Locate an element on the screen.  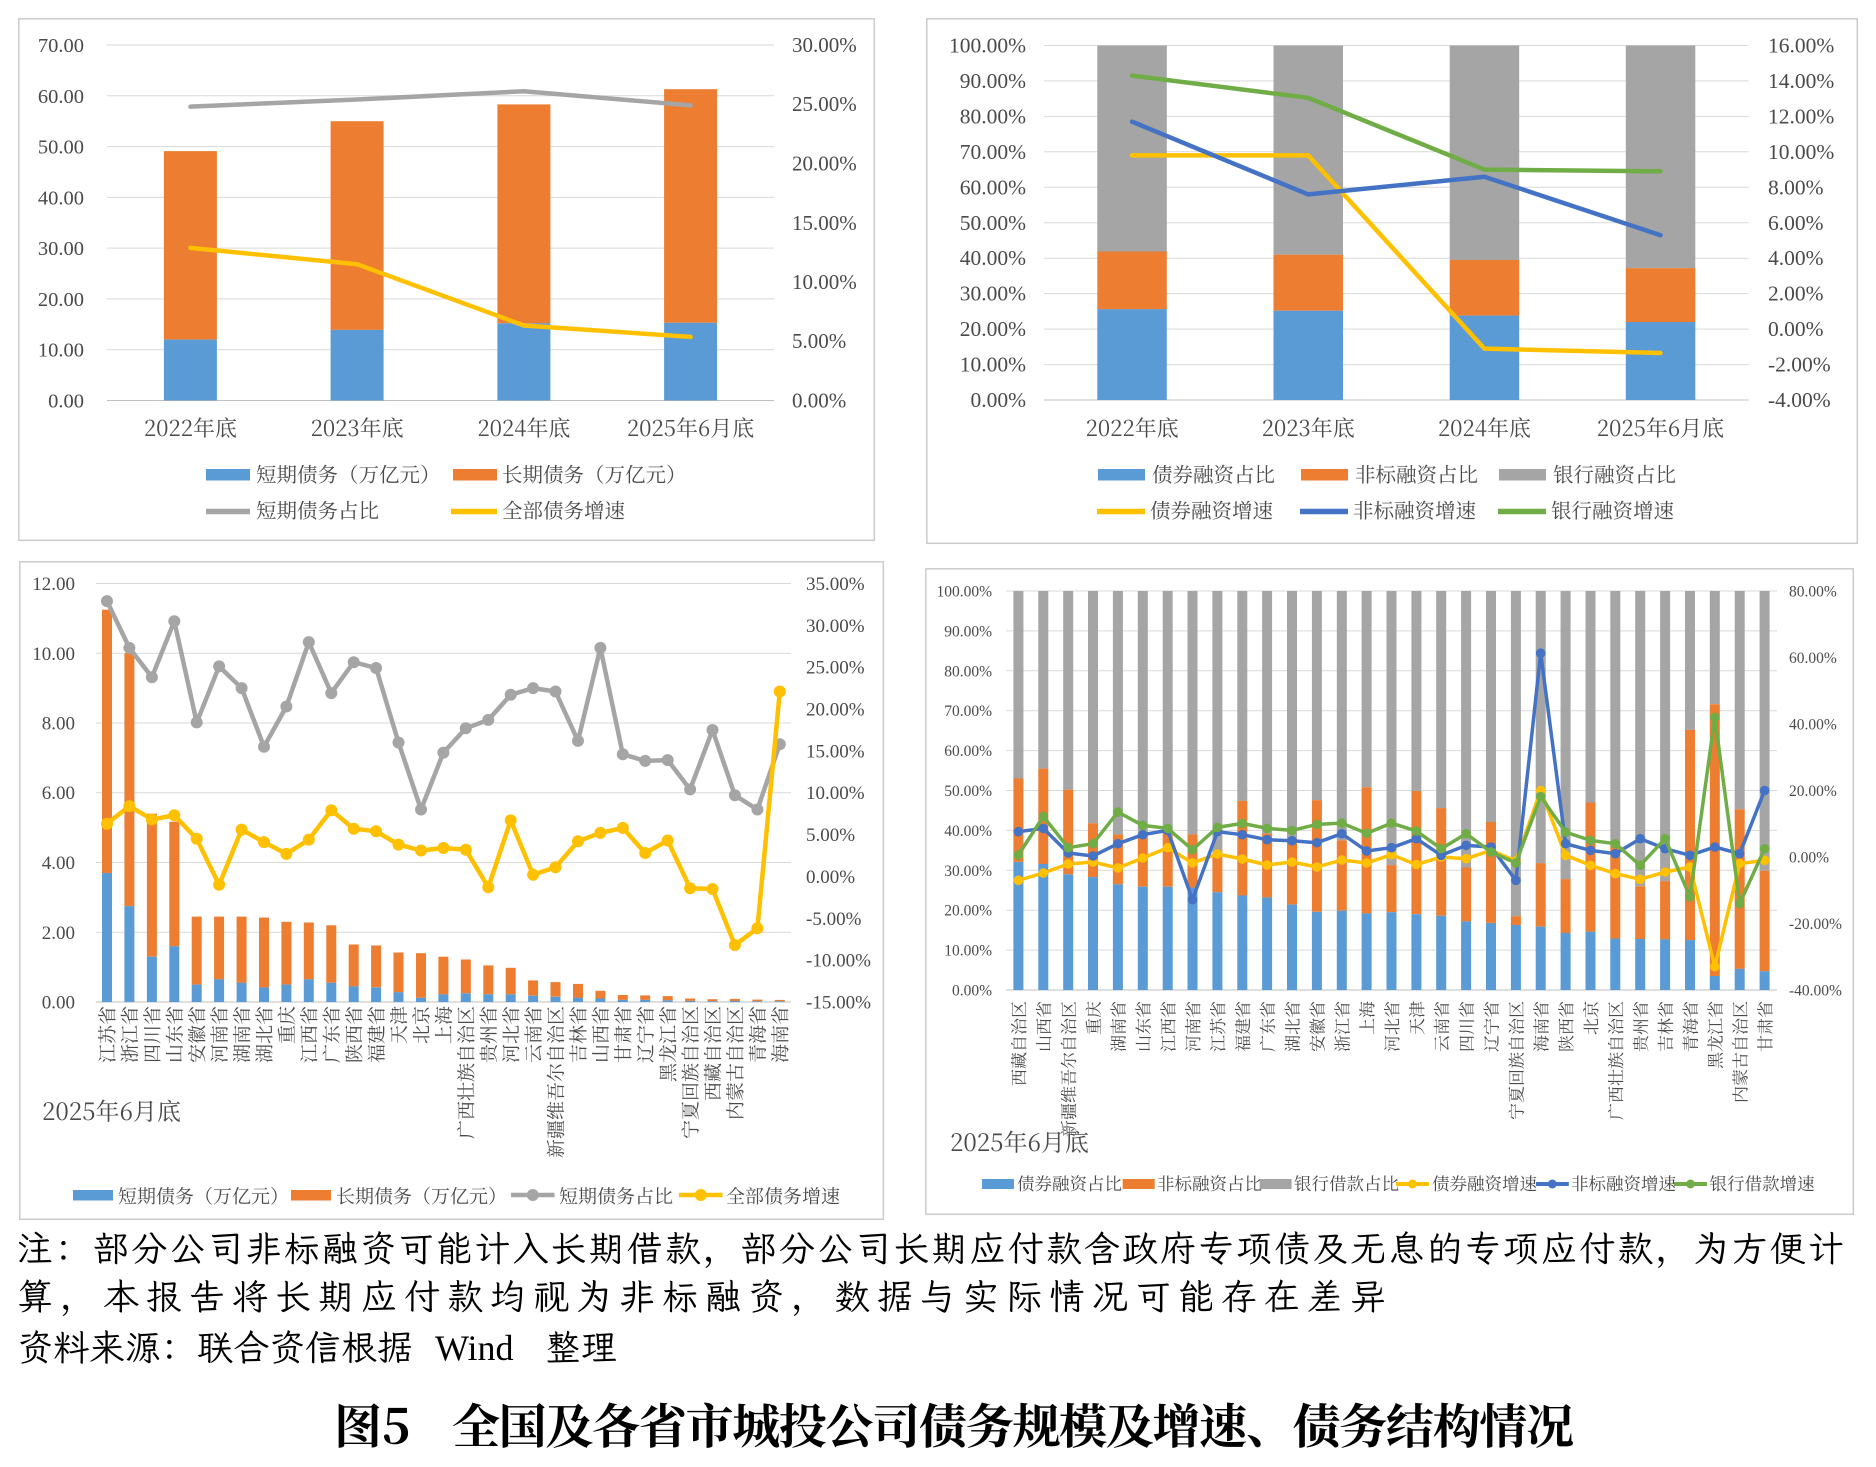
svg-text: 8.00% is located at coordinates (1796, 187).